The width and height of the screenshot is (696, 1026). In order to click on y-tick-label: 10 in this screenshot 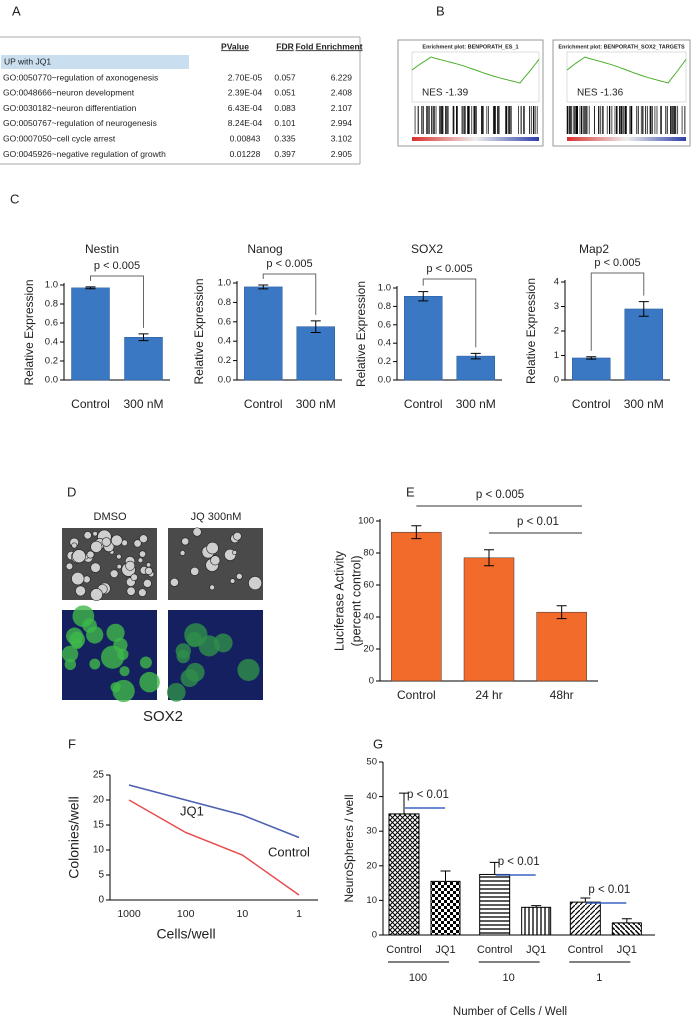, I will do `click(371, 900)`.